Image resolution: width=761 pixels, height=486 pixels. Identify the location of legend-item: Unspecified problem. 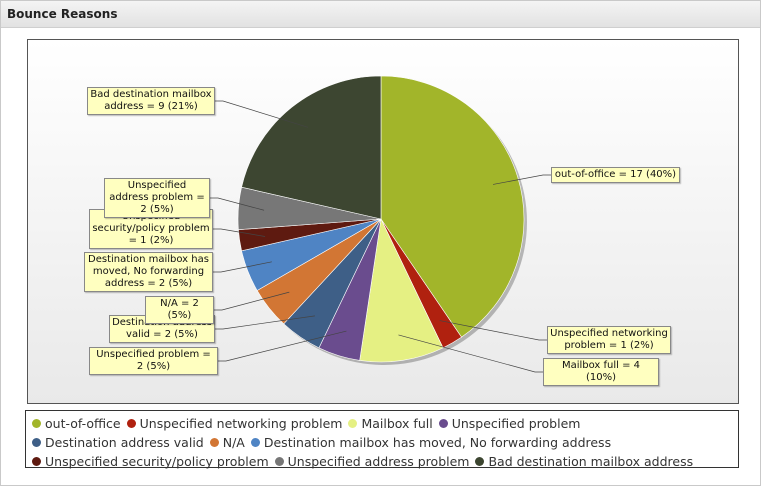
(509, 423).